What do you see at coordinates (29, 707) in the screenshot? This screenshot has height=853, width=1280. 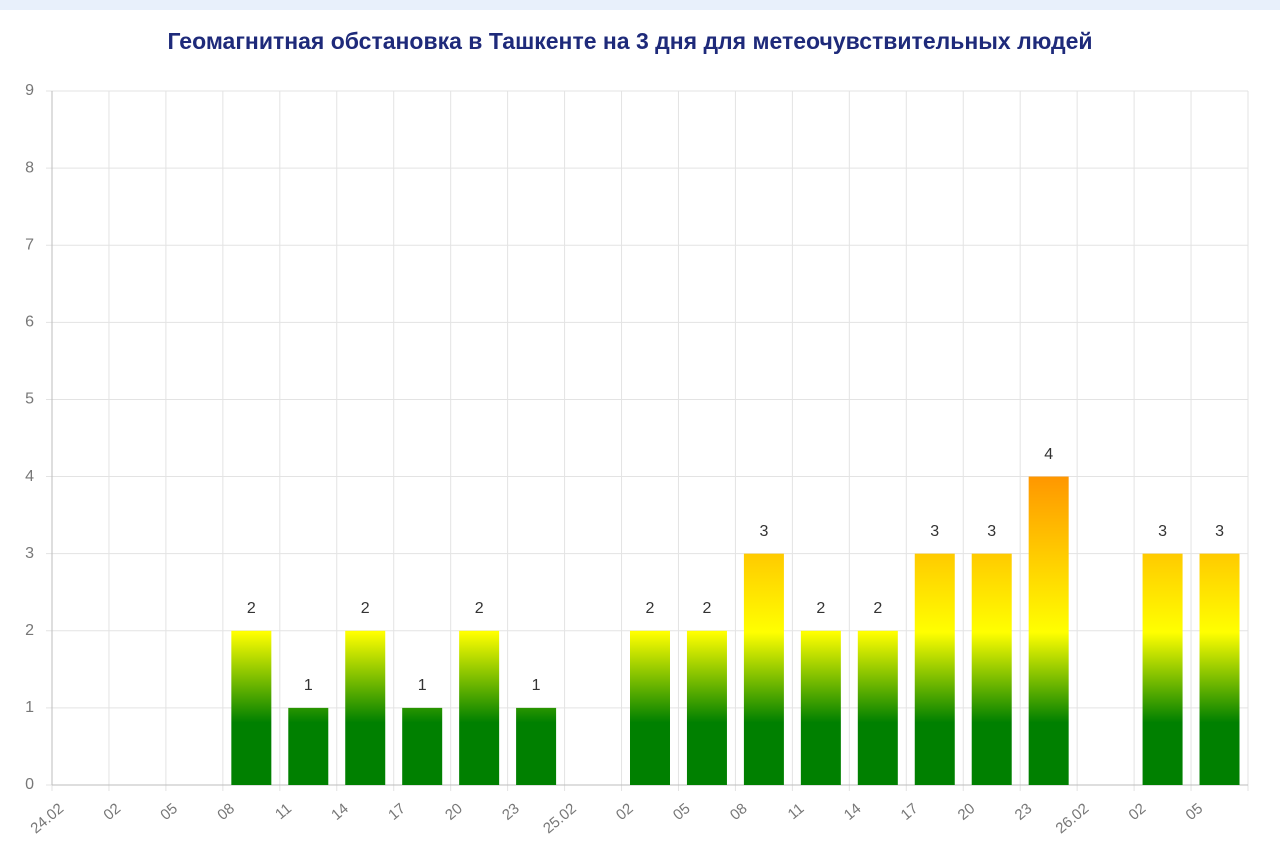 I see `y-tick-label: 1` at bounding box center [29, 707].